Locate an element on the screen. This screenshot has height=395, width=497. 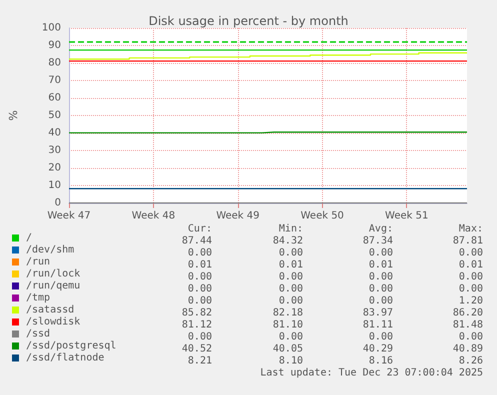
text: 81.11 is located at coordinates (377, 325).